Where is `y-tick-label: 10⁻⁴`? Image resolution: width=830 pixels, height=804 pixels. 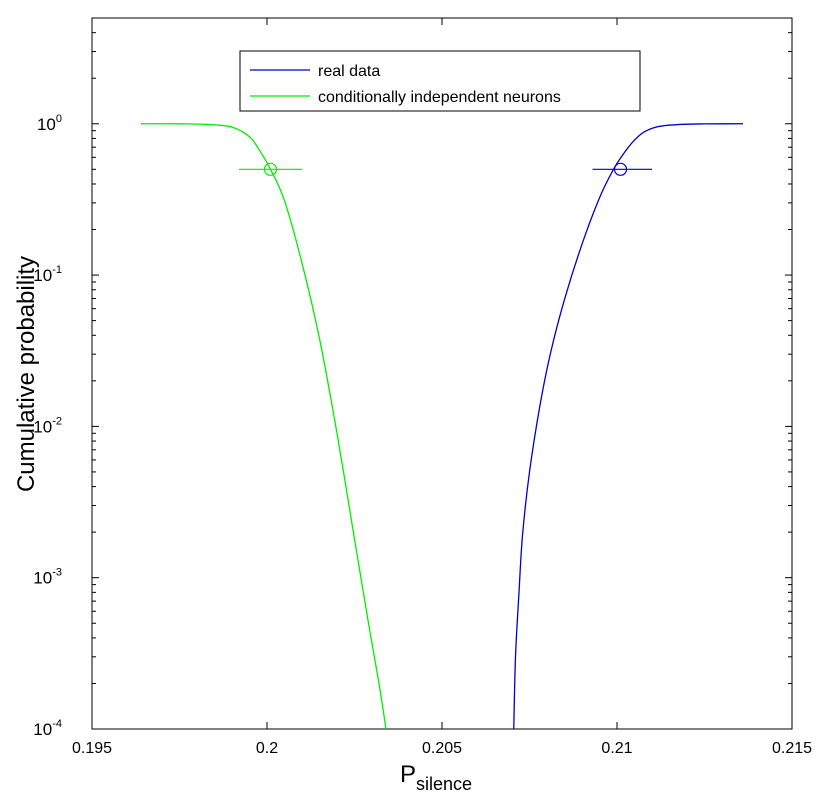 y-tick-label: 10⁻⁴ is located at coordinates (47, 728).